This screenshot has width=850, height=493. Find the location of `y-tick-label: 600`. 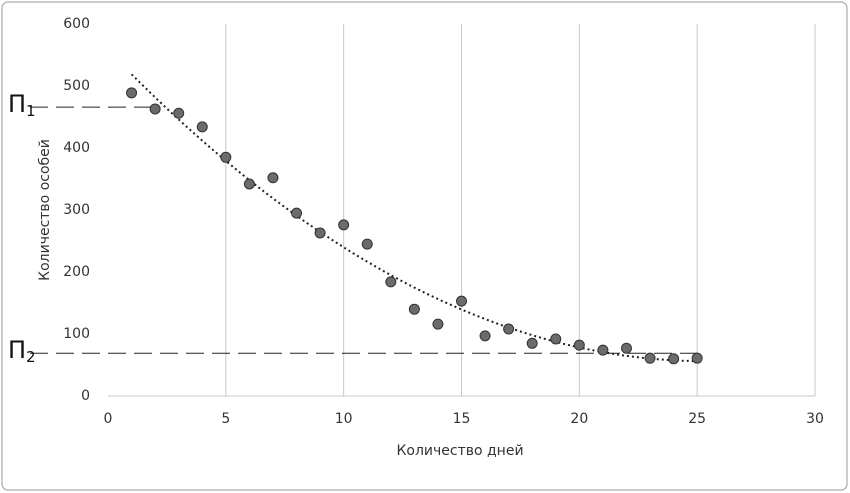

y-tick-label: 600 is located at coordinates (76, 24).